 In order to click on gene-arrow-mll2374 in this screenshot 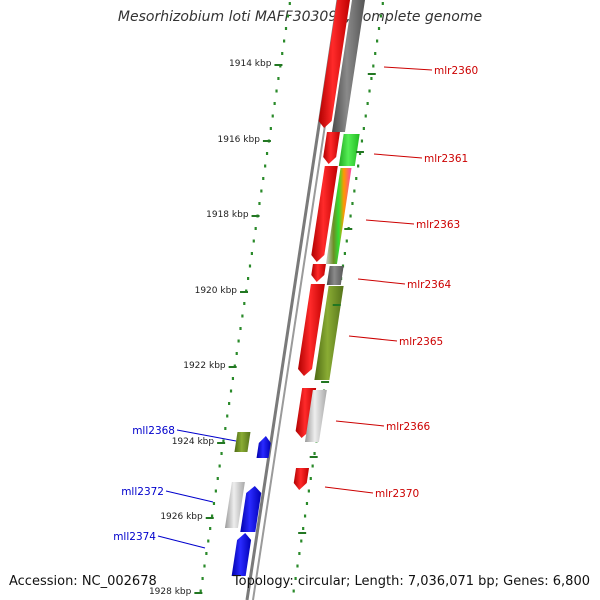, I will do `click(241, 554)`.